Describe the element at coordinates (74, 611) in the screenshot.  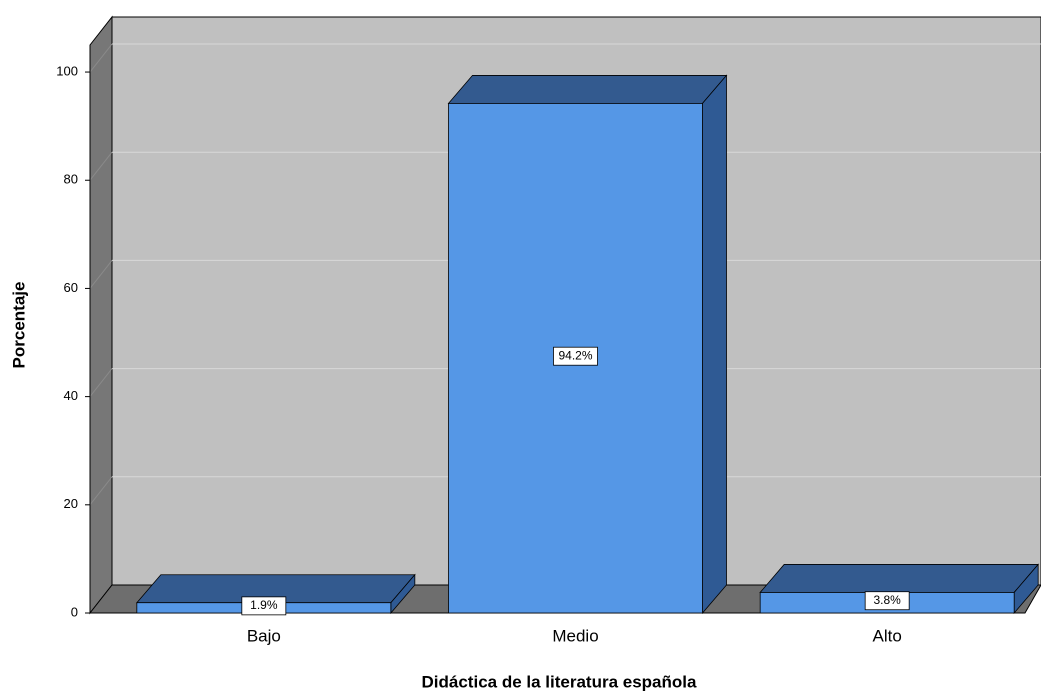
I see `y-tick-label: 0` at that location.